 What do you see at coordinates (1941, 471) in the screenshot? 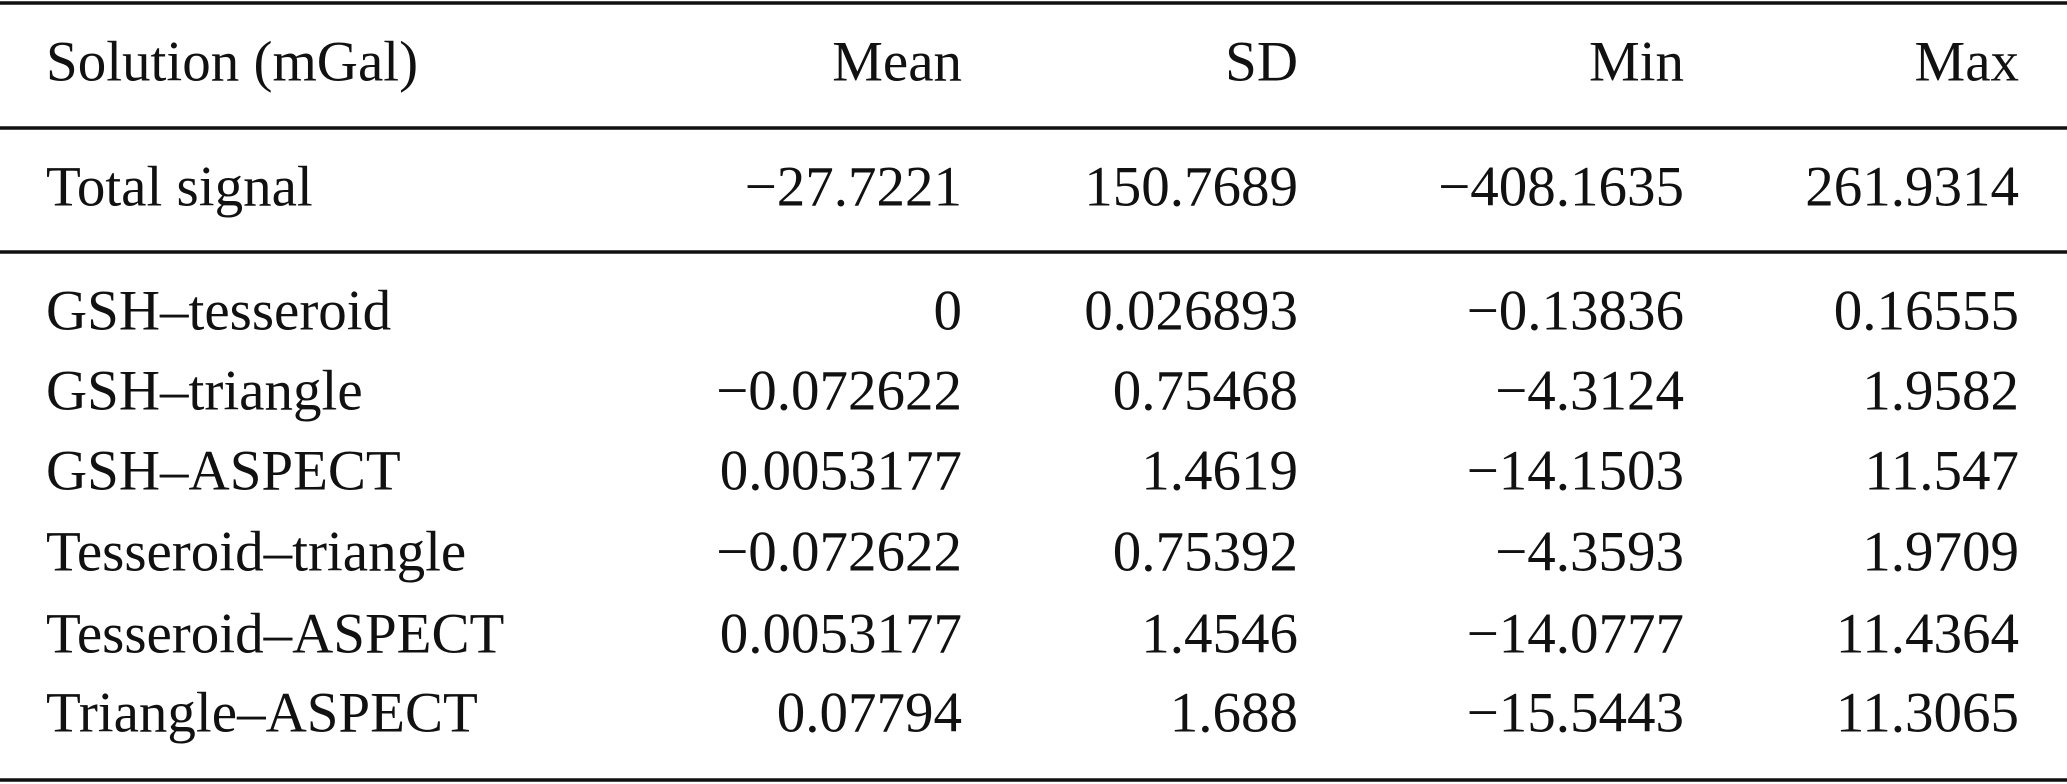
I see `cell: 11.547` at bounding box center [1941, 471].